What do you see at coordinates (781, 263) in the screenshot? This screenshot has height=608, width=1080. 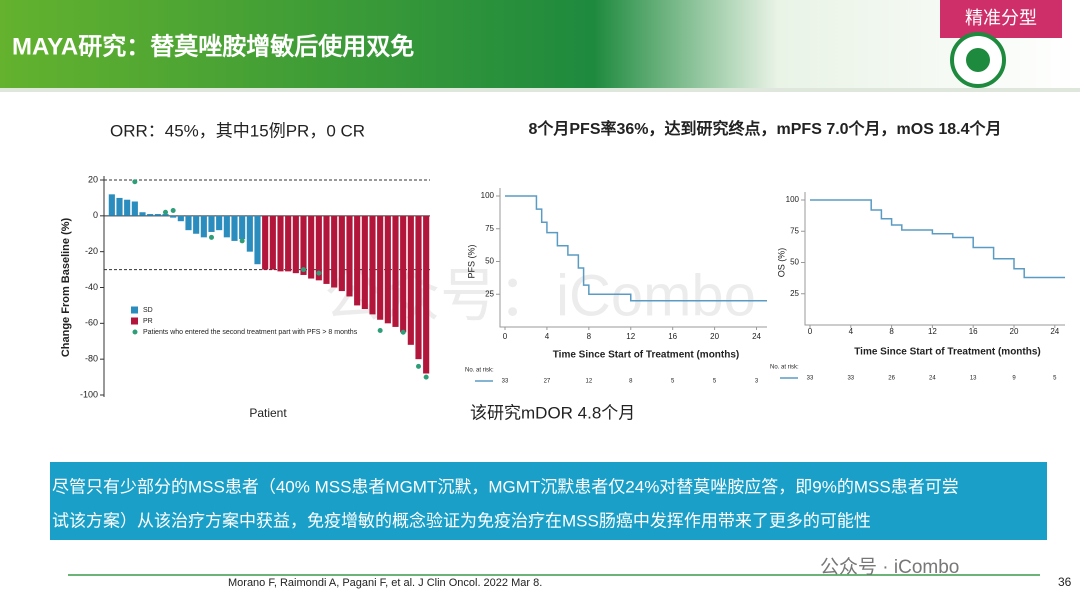 I see `y-axis-label: OS (%)` at bounding box center [781, 263].